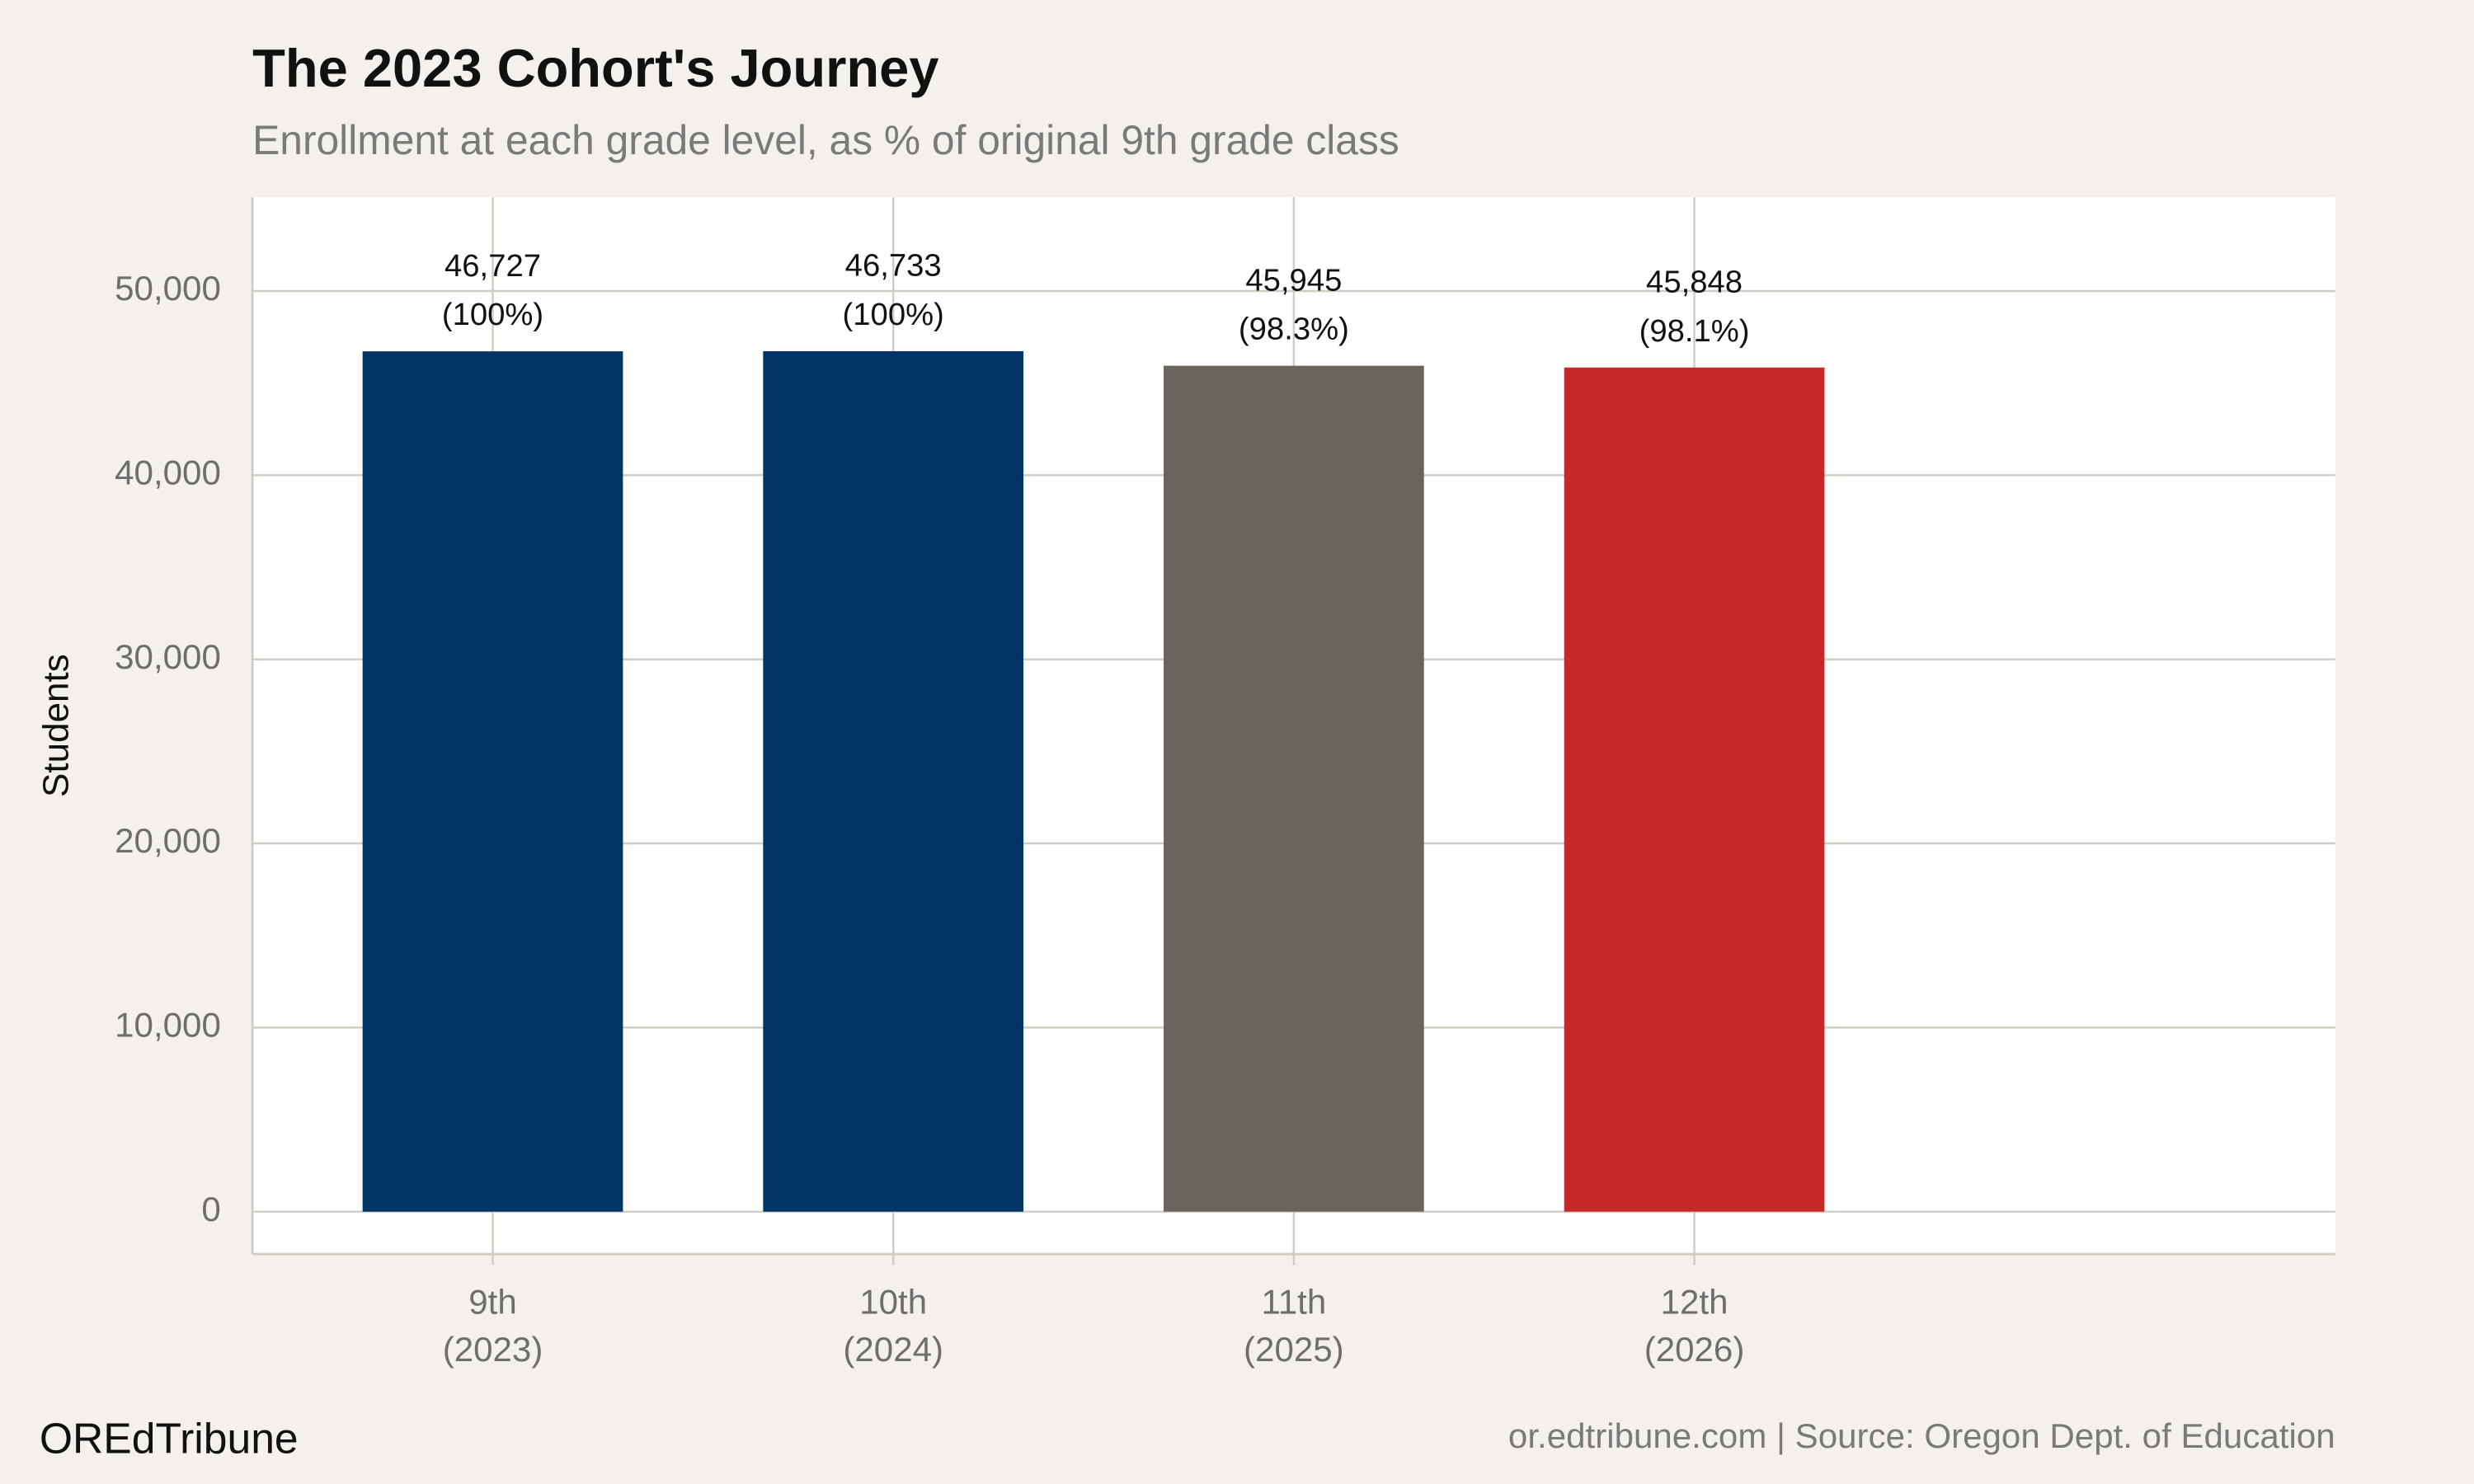 This screenshot has width=2474, height=1484. Describe the element at coordinates (893, 266) in the screenshot. I see `value-label: 46,733` at that location.